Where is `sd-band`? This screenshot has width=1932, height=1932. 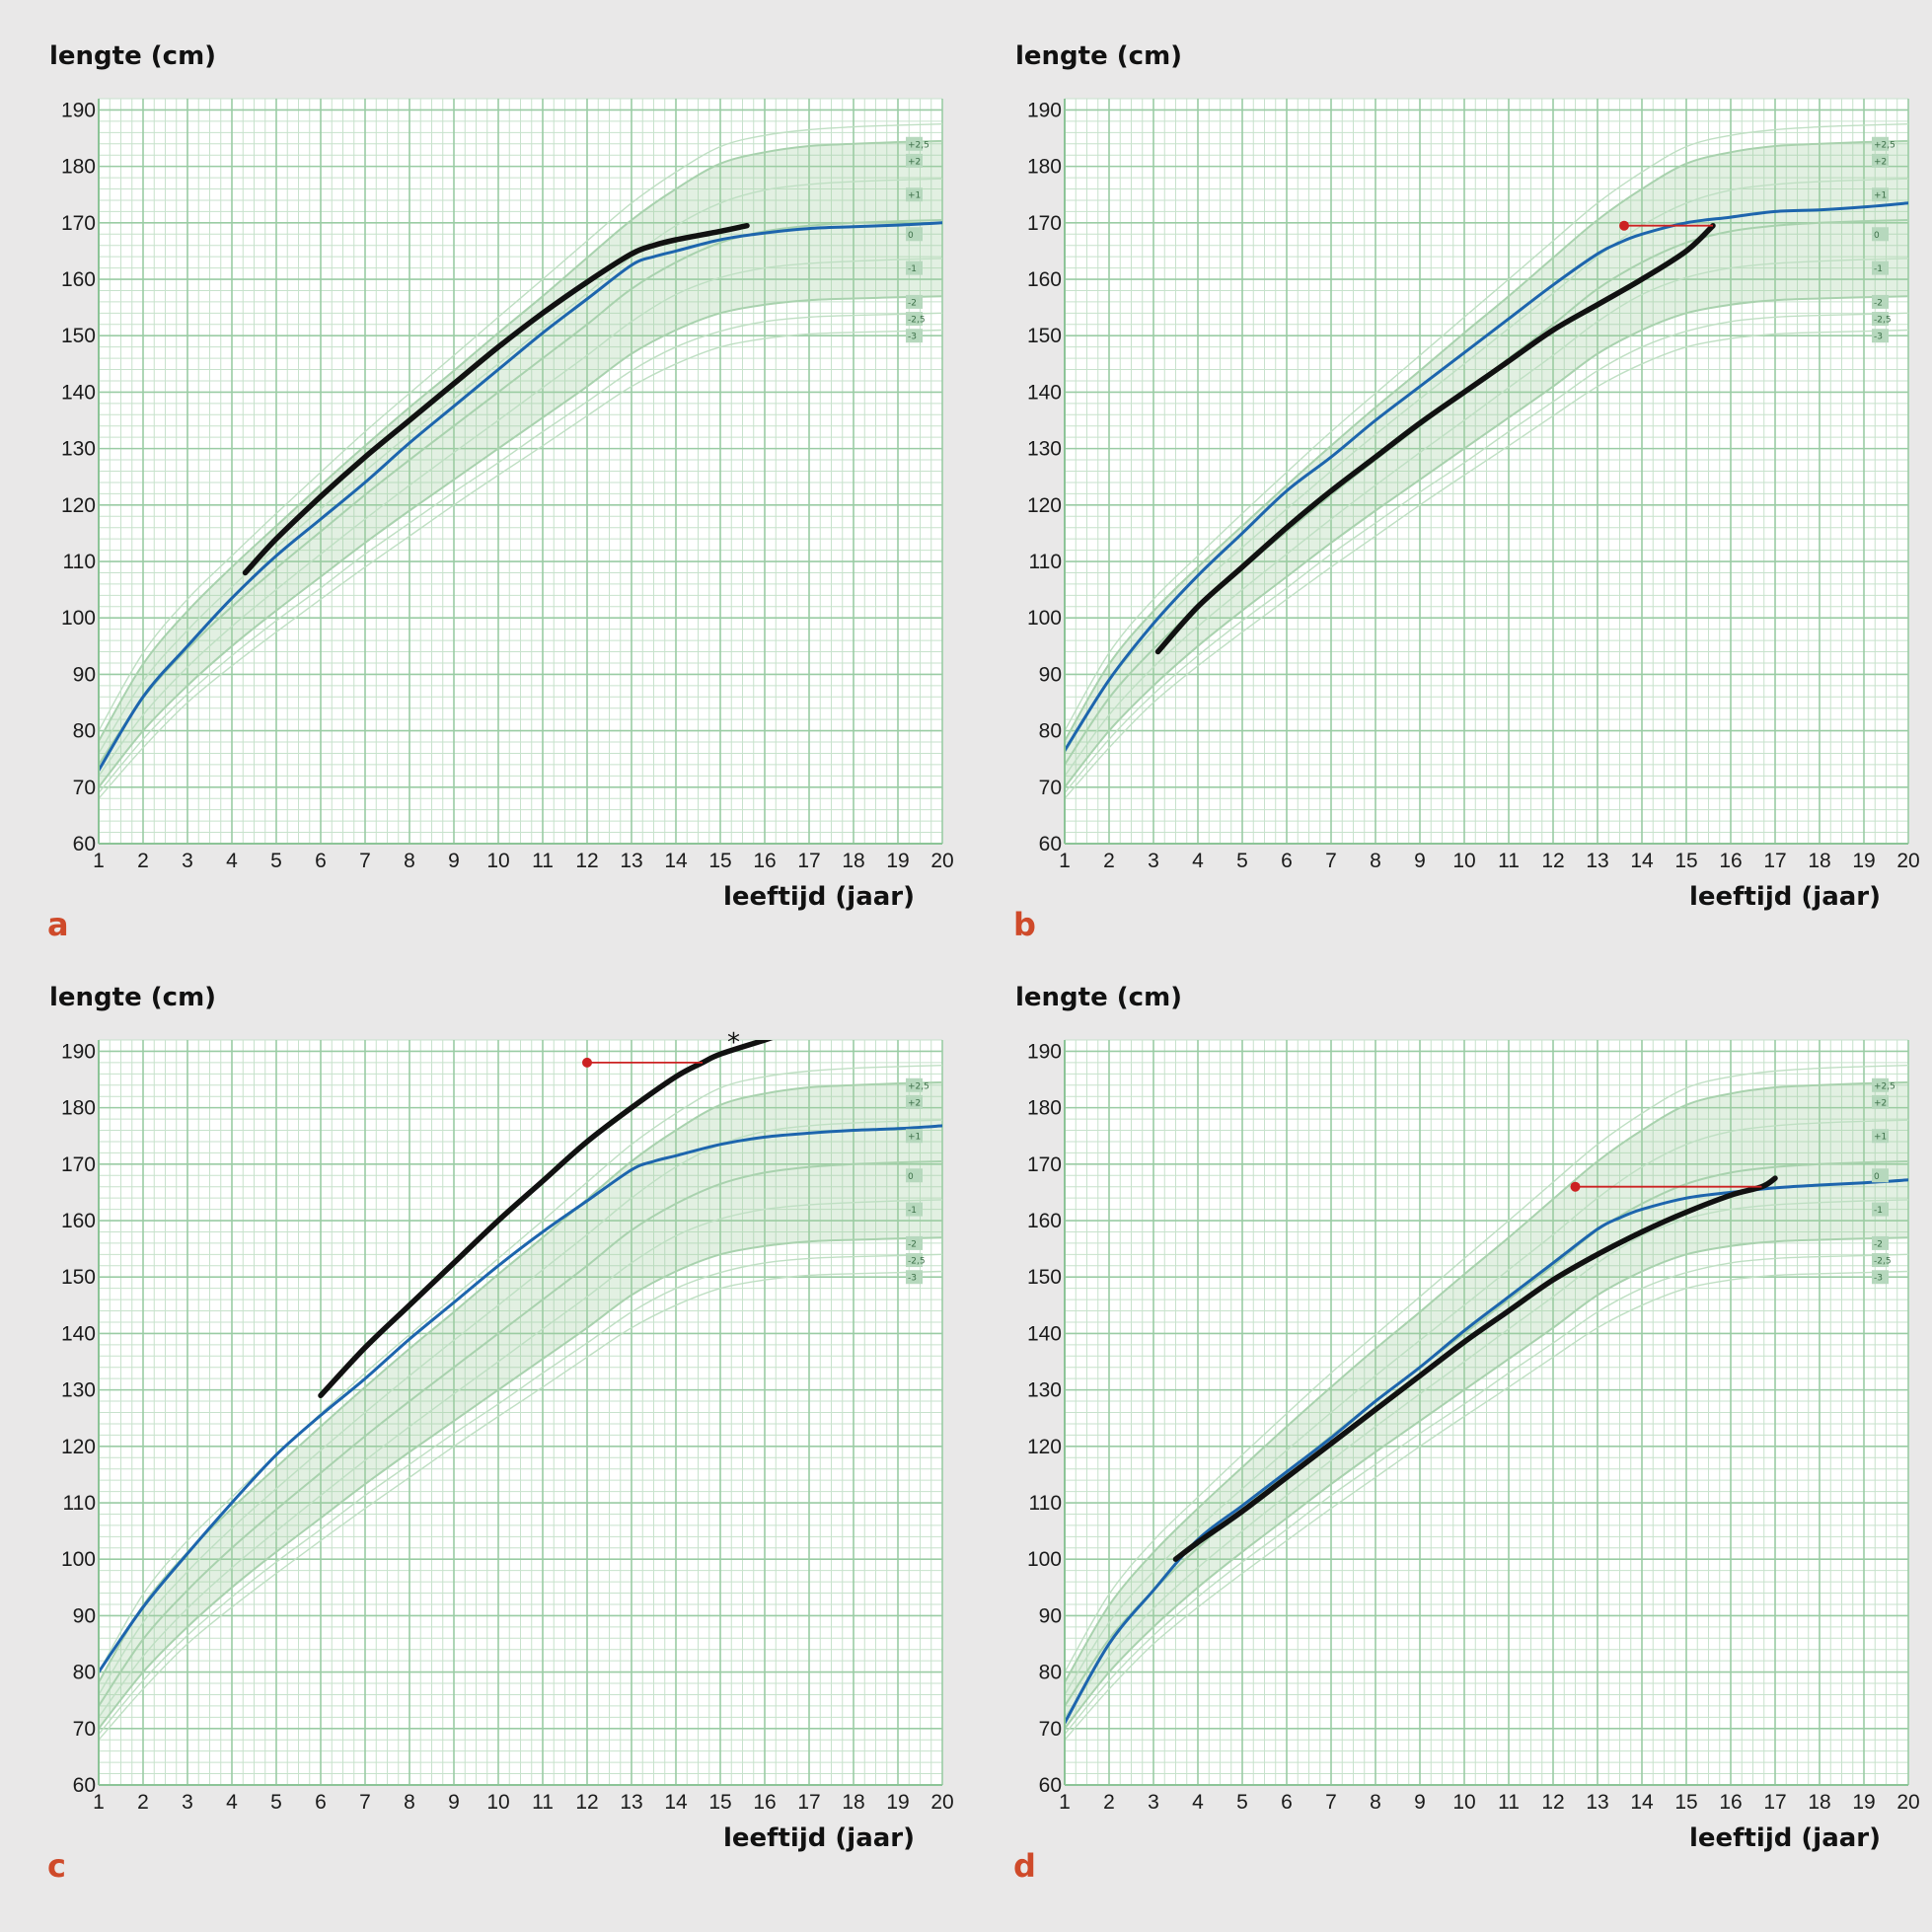
sd-band is located at coordinates (1486, 1405).